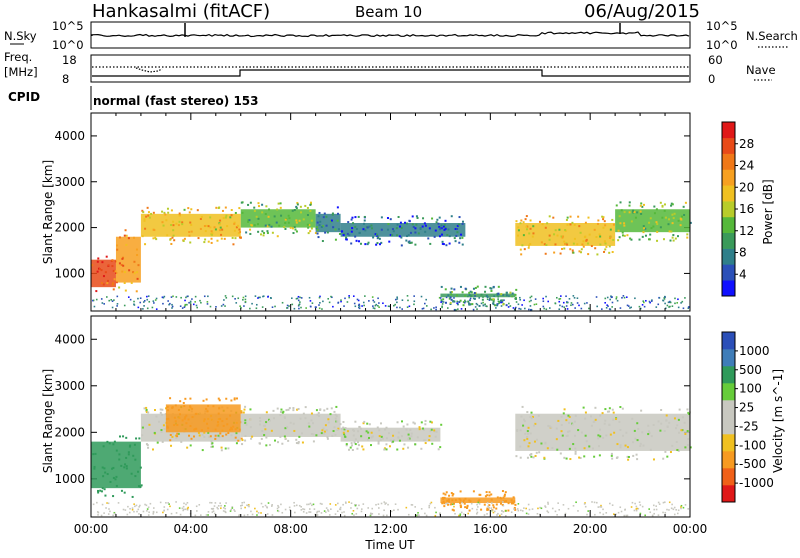 Image resolution: width=800 pixels, height=558 pixels. Describe the element at coordinates (401, 35) in the screenshot. I see `noise-panel: N.Sky 10^5 10^0 10^5 10^0 N.Search` at that location.